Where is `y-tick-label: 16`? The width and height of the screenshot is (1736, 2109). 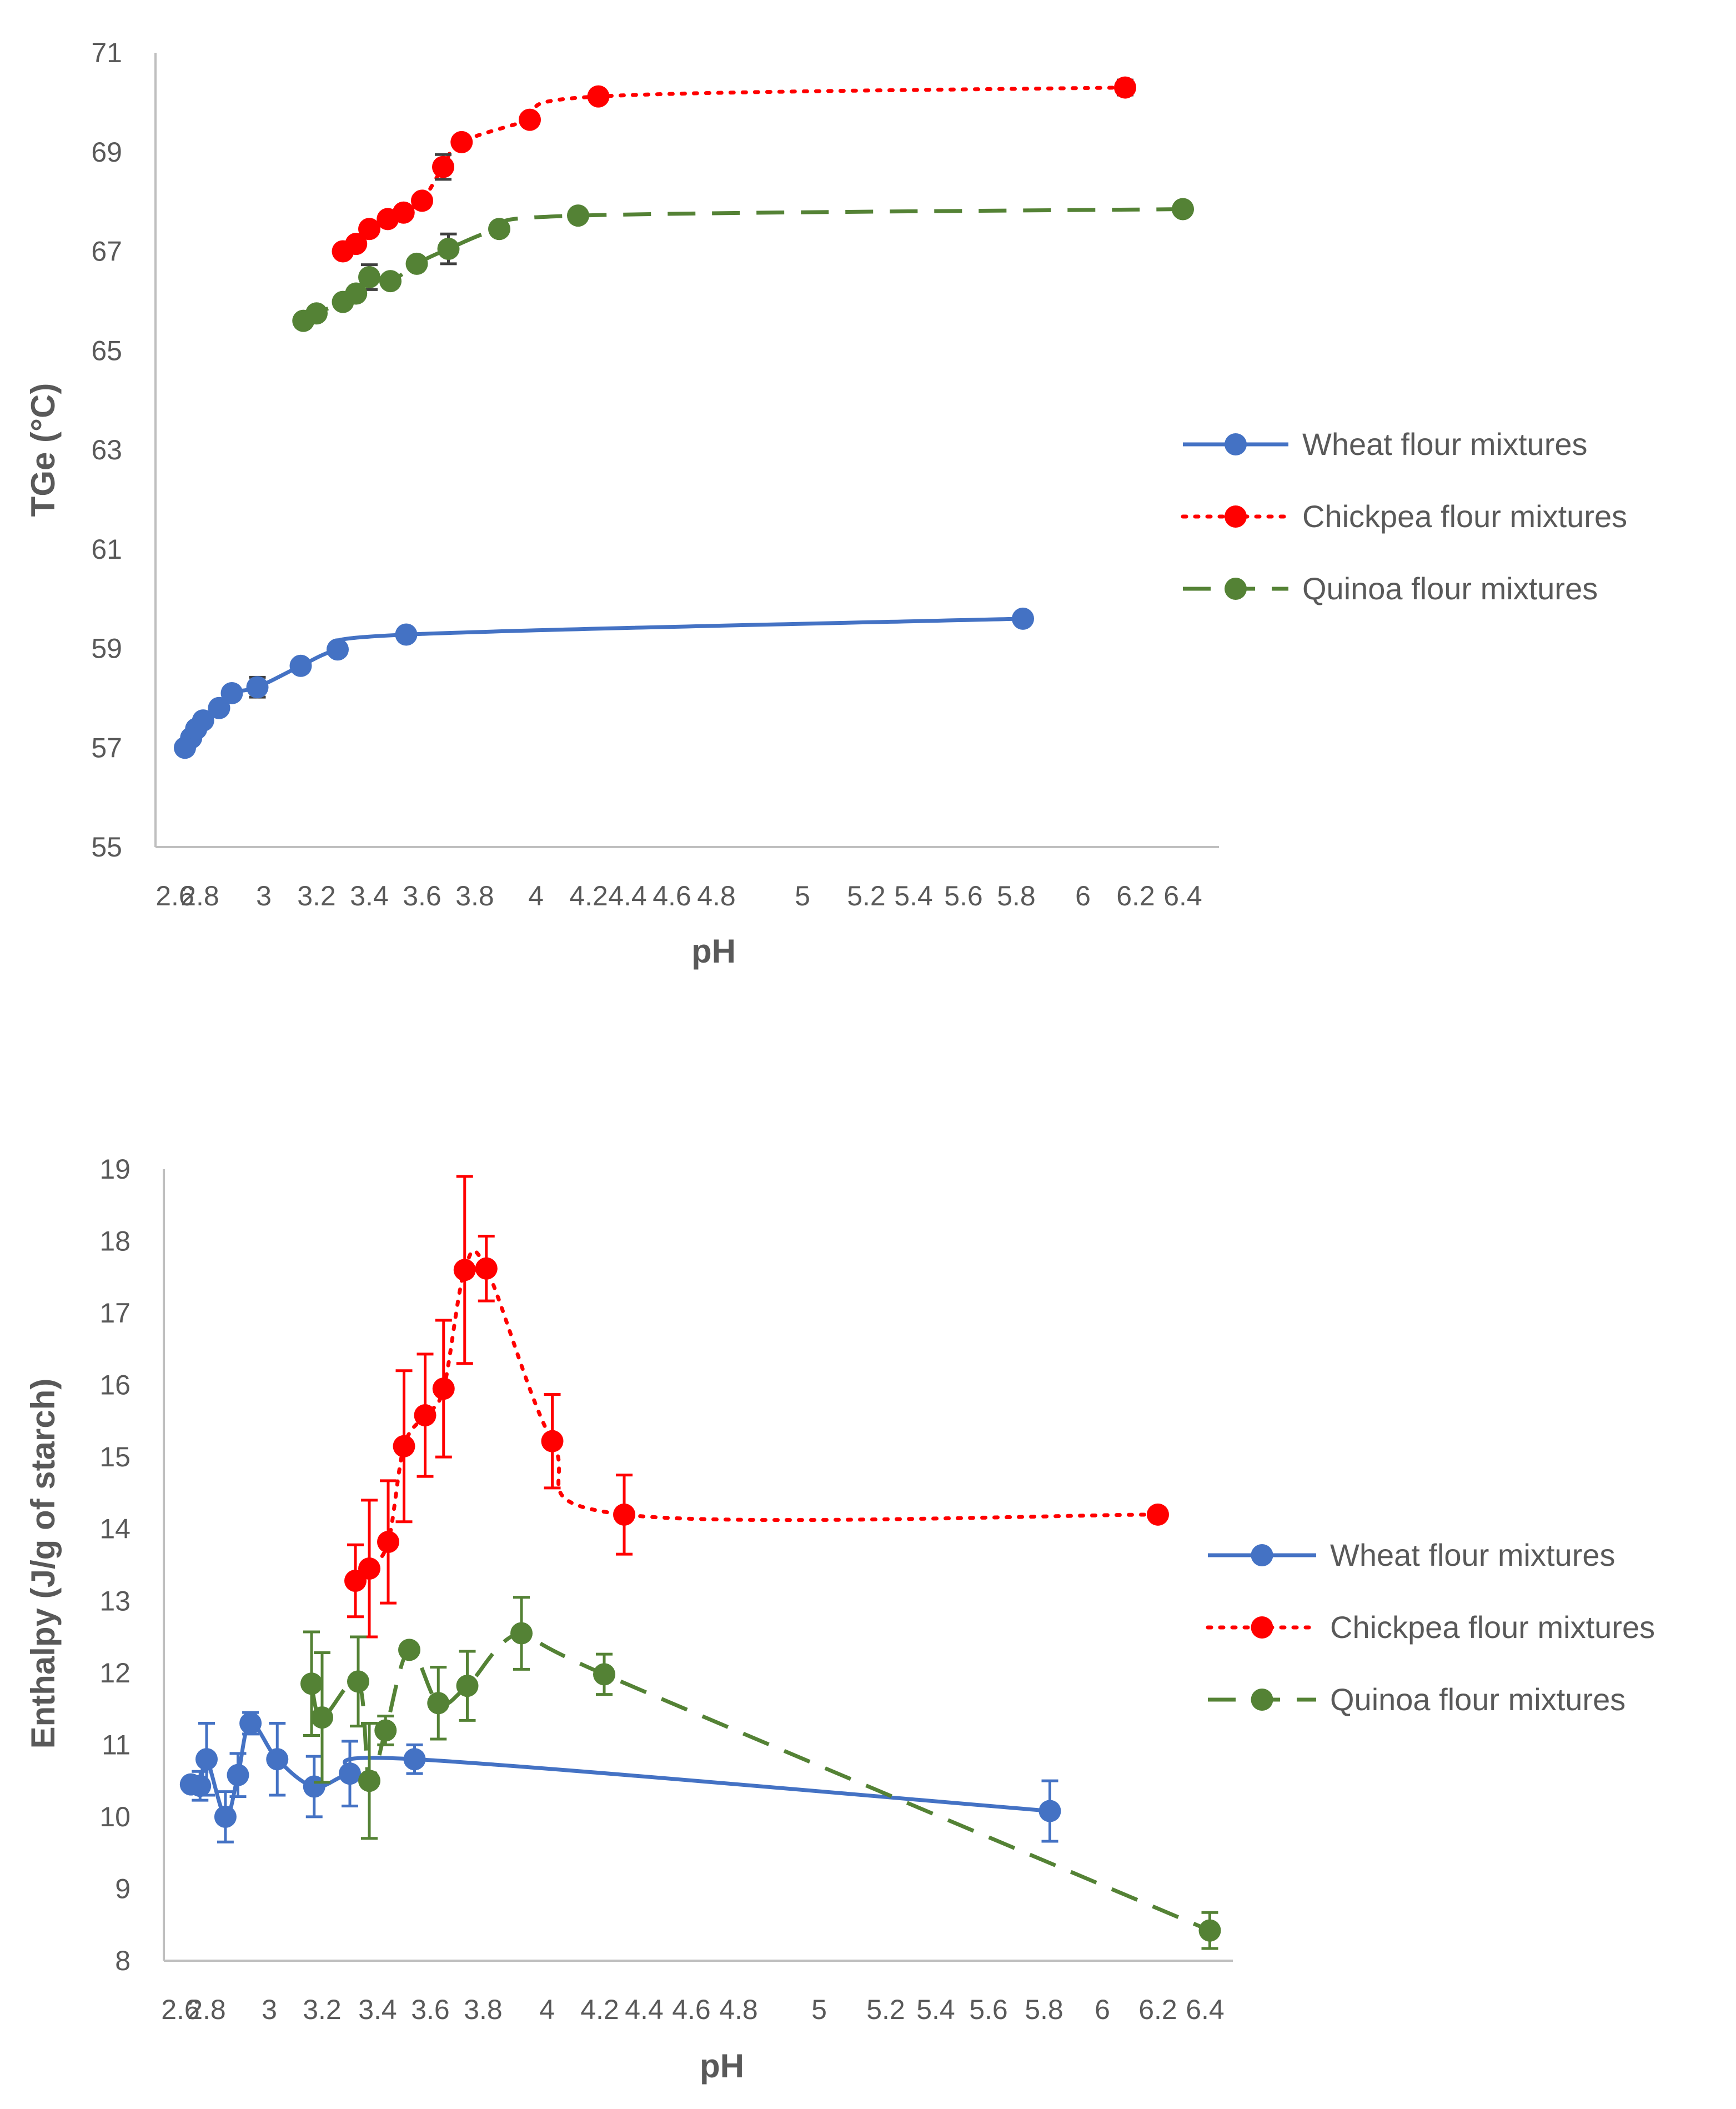 y-tick-label: 16 is located at coordinates (115, 1385).